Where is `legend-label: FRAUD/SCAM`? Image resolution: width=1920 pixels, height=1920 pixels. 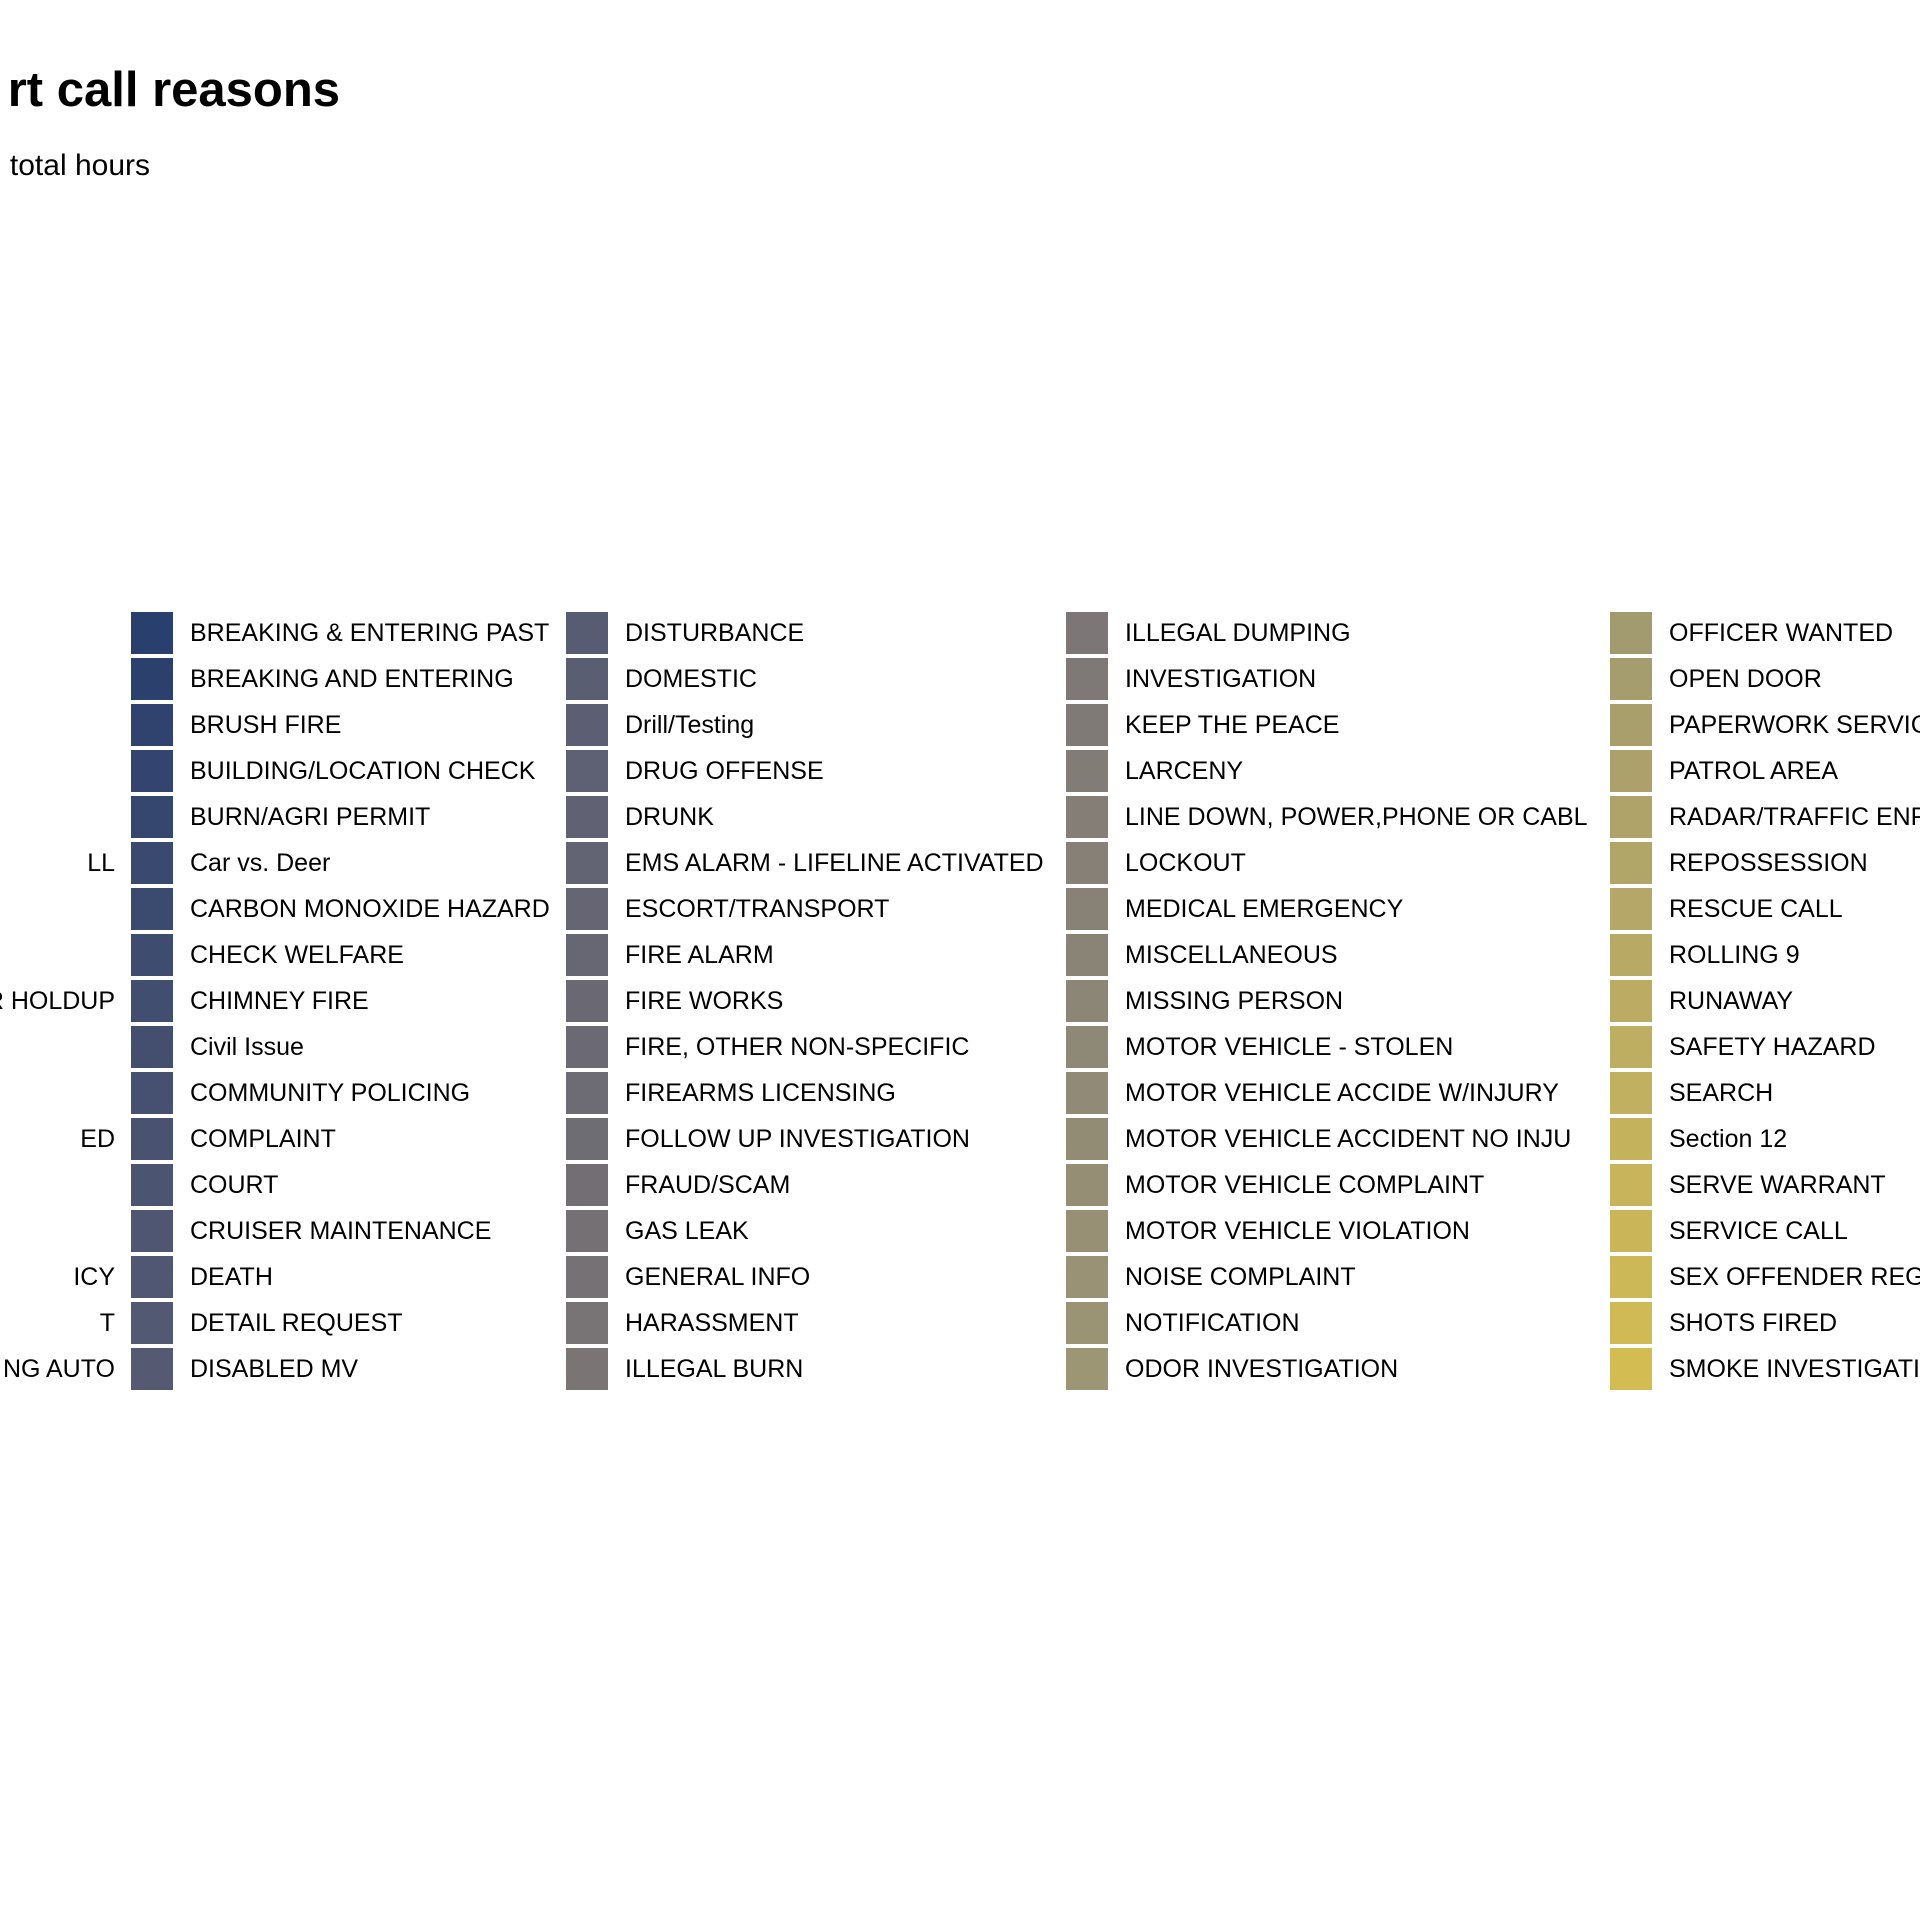 legend-label: FRAUD/SCAM is located at coordinates (708, 1184).